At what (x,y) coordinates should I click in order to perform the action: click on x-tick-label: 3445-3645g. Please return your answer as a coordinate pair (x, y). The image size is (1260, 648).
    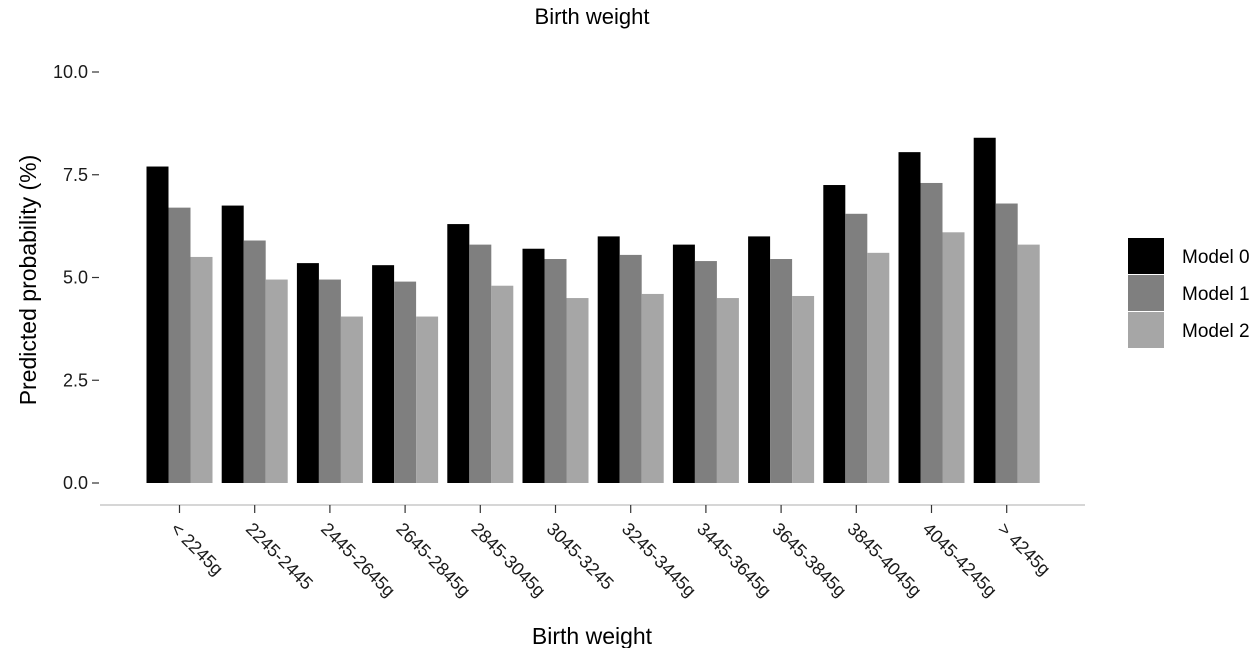
    Looking at the image, I should click on (734, 560).